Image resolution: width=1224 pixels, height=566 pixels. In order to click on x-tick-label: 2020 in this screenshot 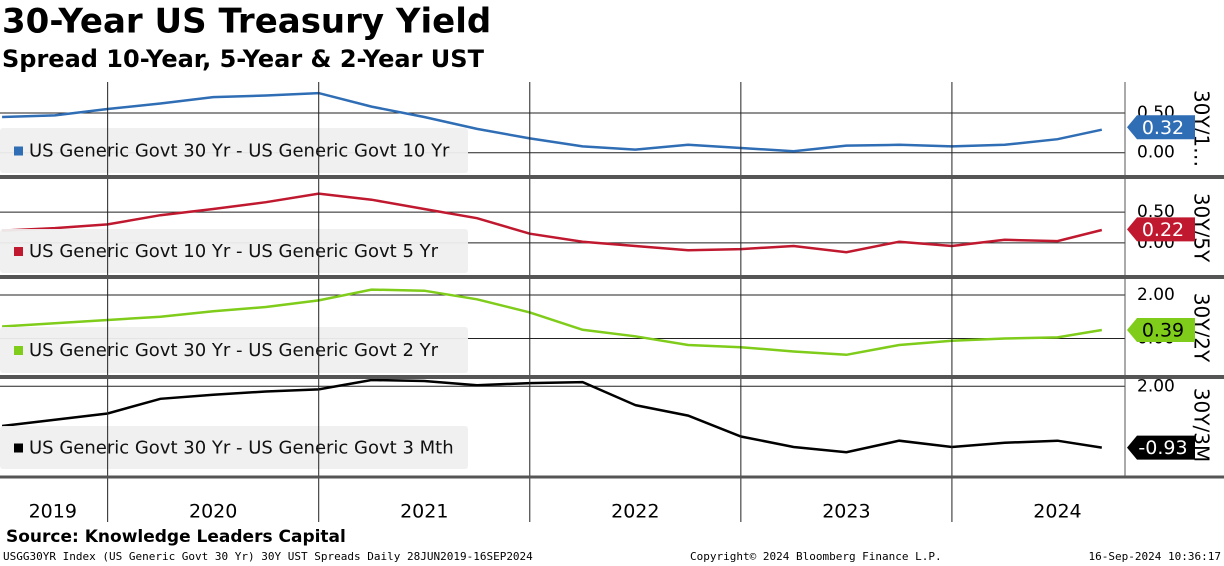, I will do `click(213, 512)`.